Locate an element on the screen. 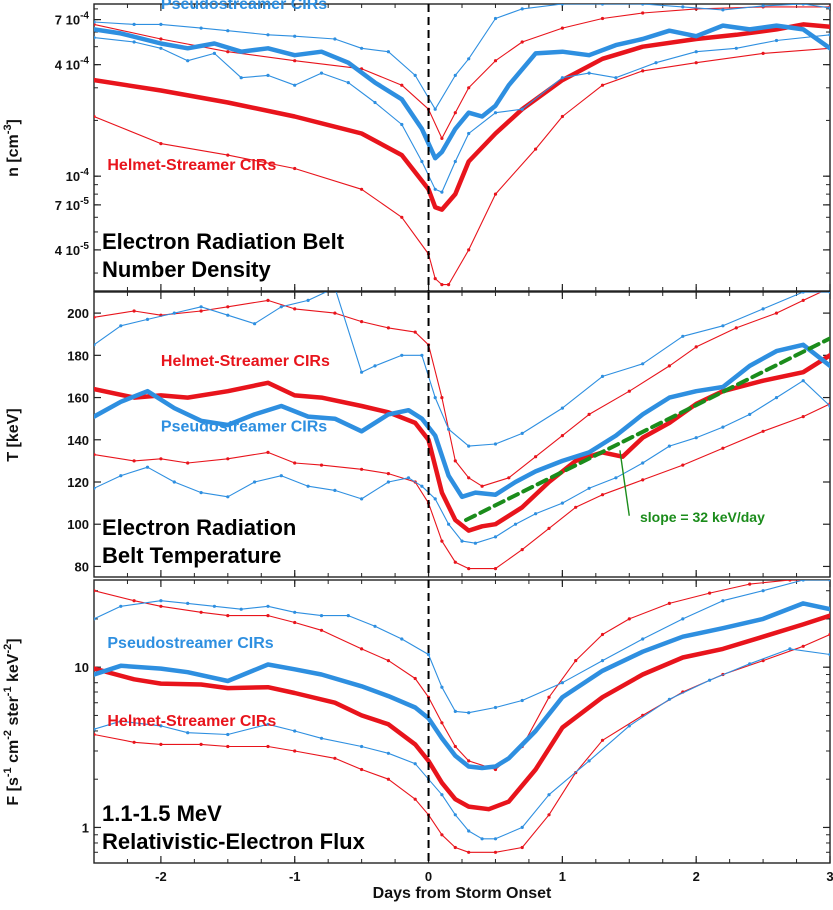  x-tick-label: -1 is located at coordinates (295, 876).